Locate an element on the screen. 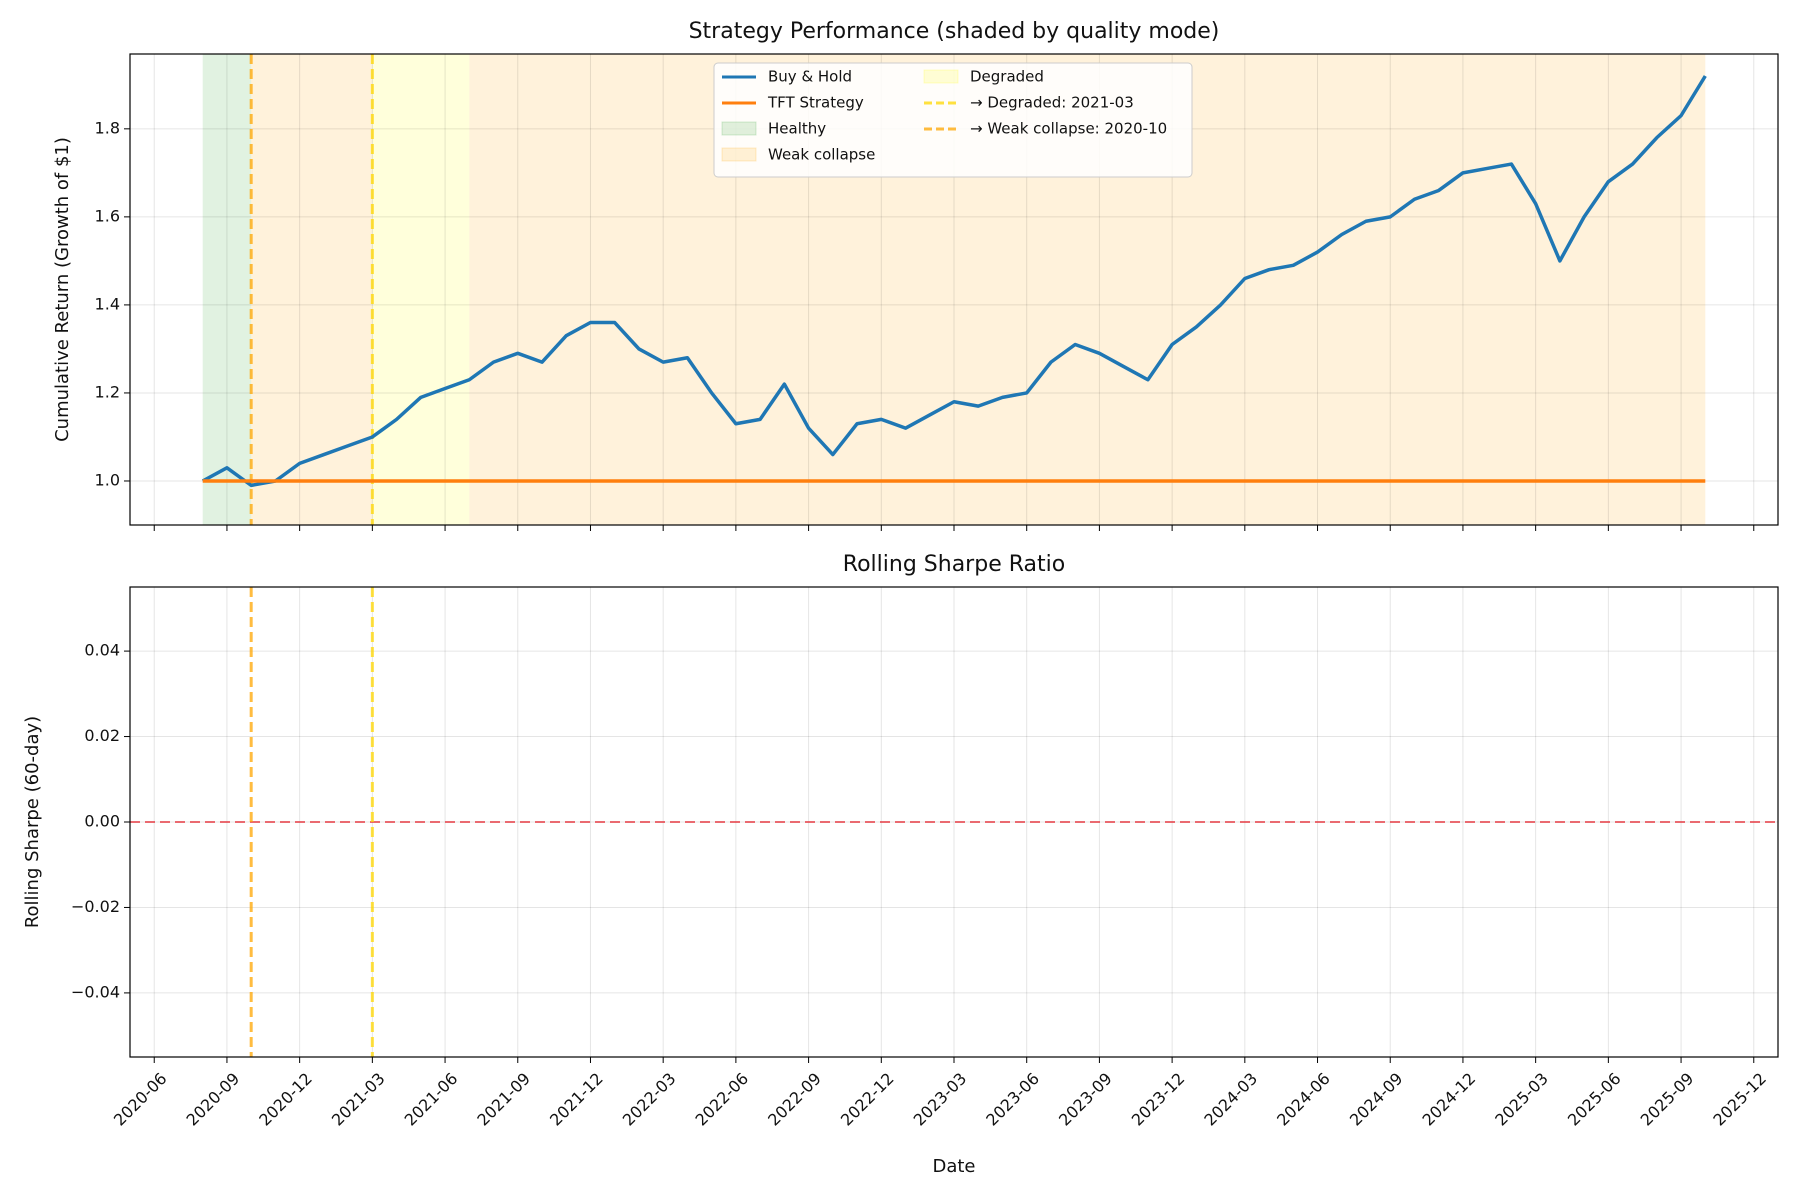 Image resolution: width=1800 pixels, height=1200 pixels. x-tick-label: 2024-03 is located at coordinates (1230, 1099).